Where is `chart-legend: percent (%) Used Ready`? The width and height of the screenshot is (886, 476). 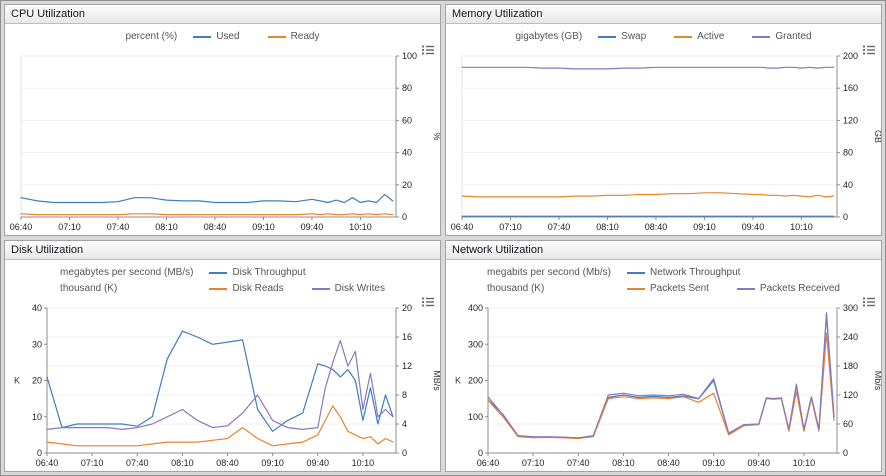 chart-legend: percent (%) Used Ready is located at coordinates (222, 34).